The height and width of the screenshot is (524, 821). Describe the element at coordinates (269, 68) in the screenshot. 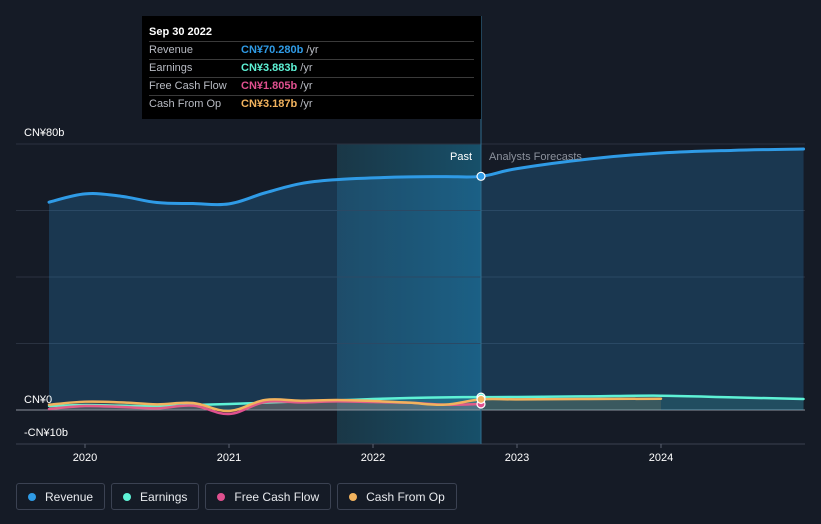

I see `tooltip-value: CN¥3.883b` at that location.